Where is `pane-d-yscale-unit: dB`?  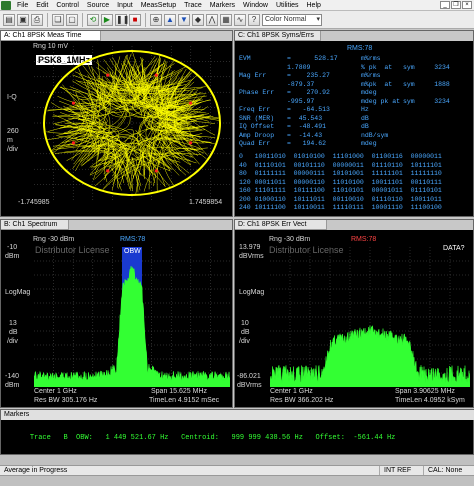
pane-d-yscale-unit: dB is located at coordinates (245, 332).